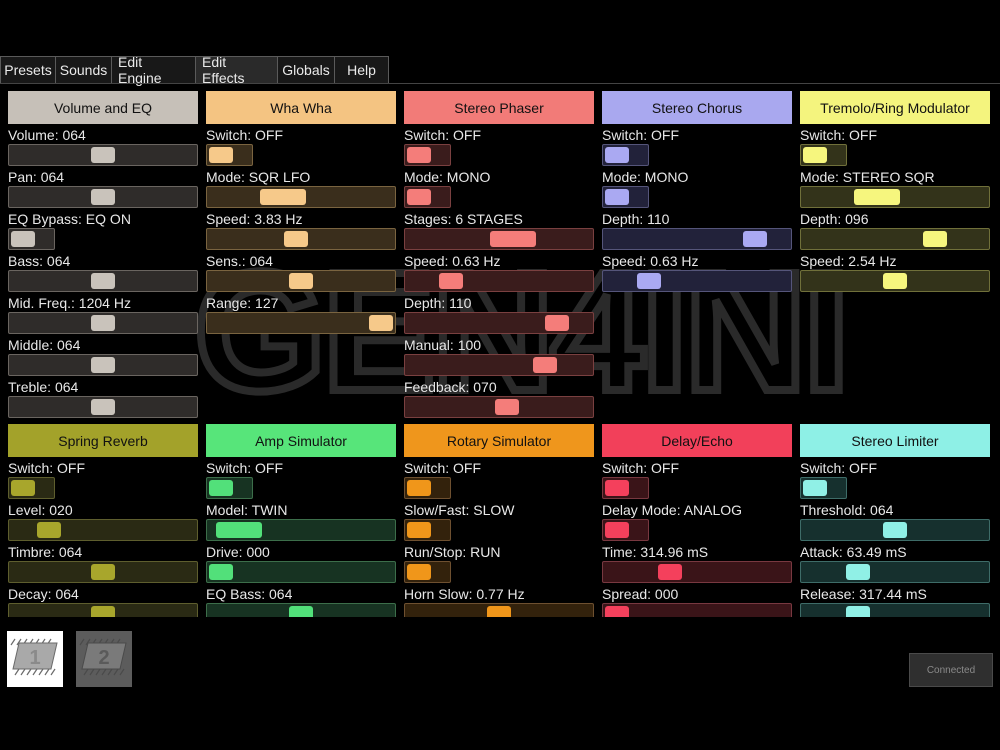  Describe the element at coordinates (153, 70) in the screenshot. I see `tab-edit-engine: Edit Engine` at that location.